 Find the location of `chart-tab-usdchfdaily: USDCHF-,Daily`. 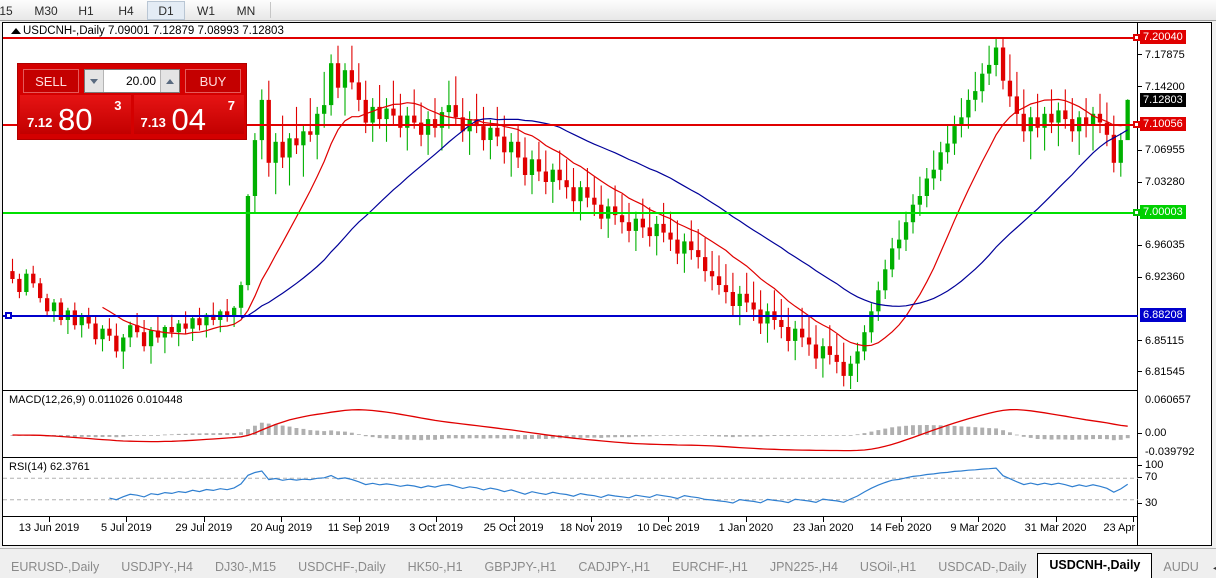

chart-tab-usdchfdaily: USDCHF-,Daily is located at coordinates (342, 567).